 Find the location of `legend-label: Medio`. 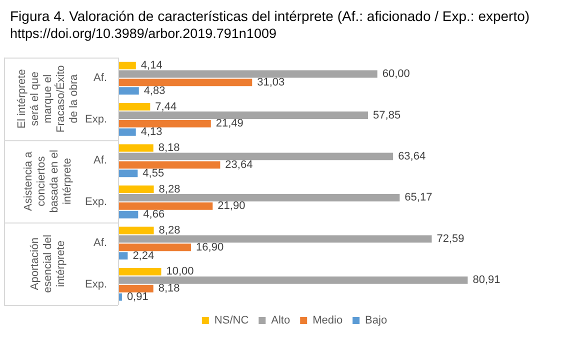

legend-label: Medio is located at coordinates (327, 320).